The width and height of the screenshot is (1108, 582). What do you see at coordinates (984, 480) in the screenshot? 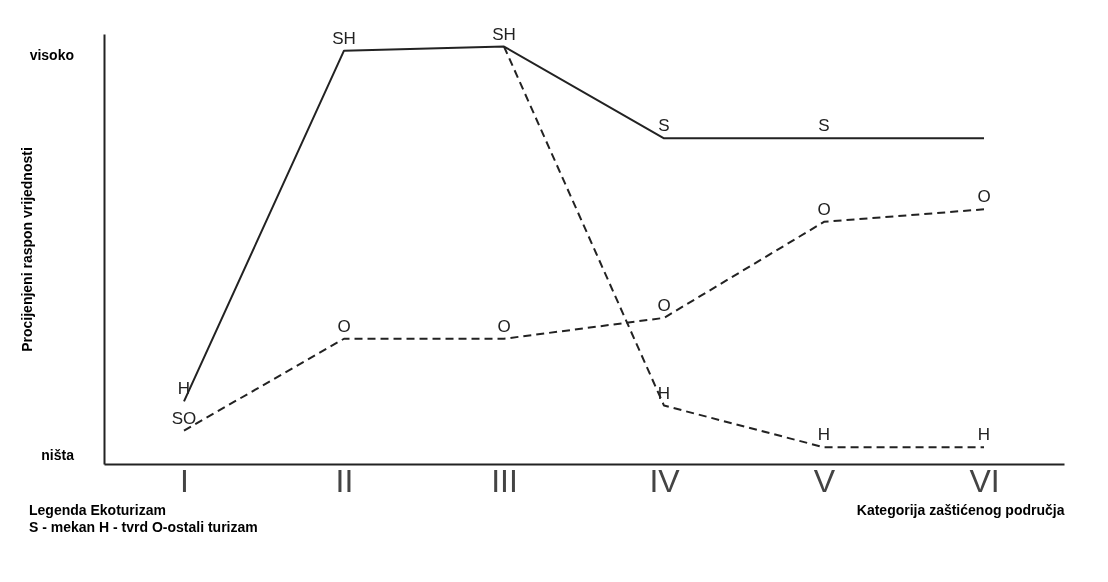
I see `x-tick-label: VI` at bounding box center [984, 480].